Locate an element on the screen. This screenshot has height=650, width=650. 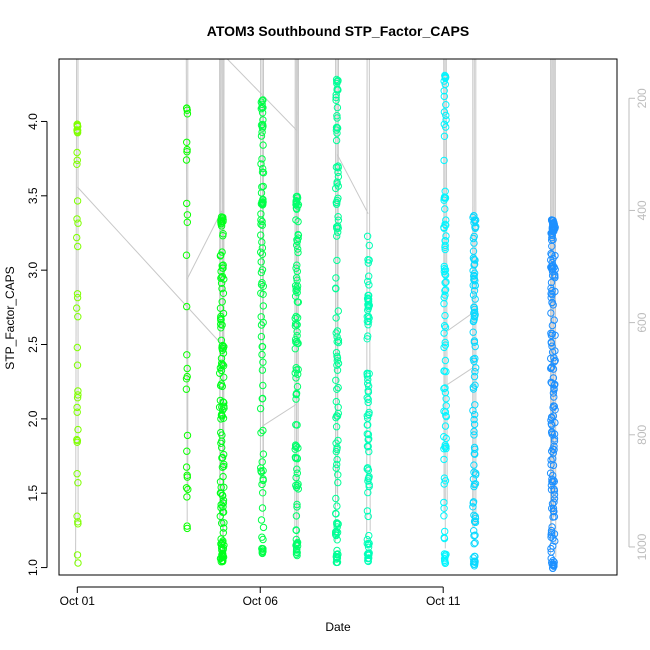
x-axis-label: Date is located at coordinates (338, 627).